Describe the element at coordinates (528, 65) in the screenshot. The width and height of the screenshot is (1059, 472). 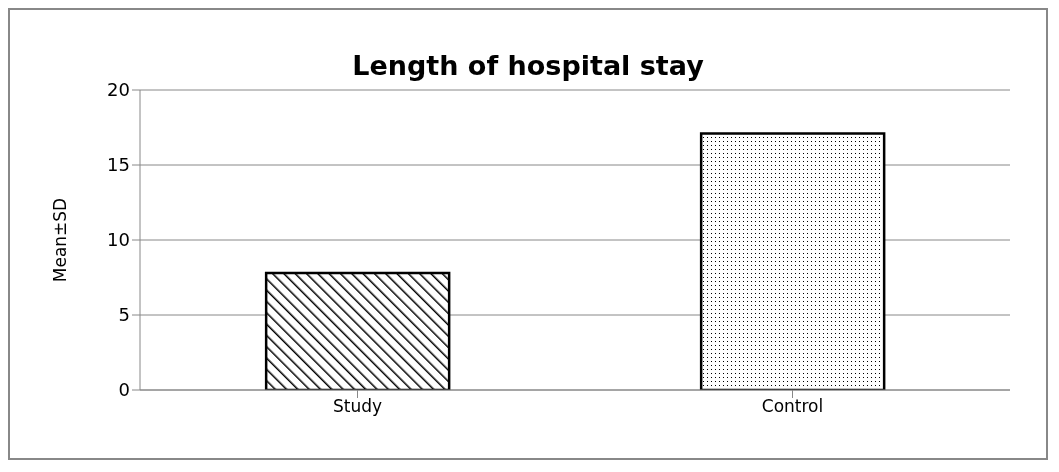
I see `chart-title: Length of hospital stay` at that location.